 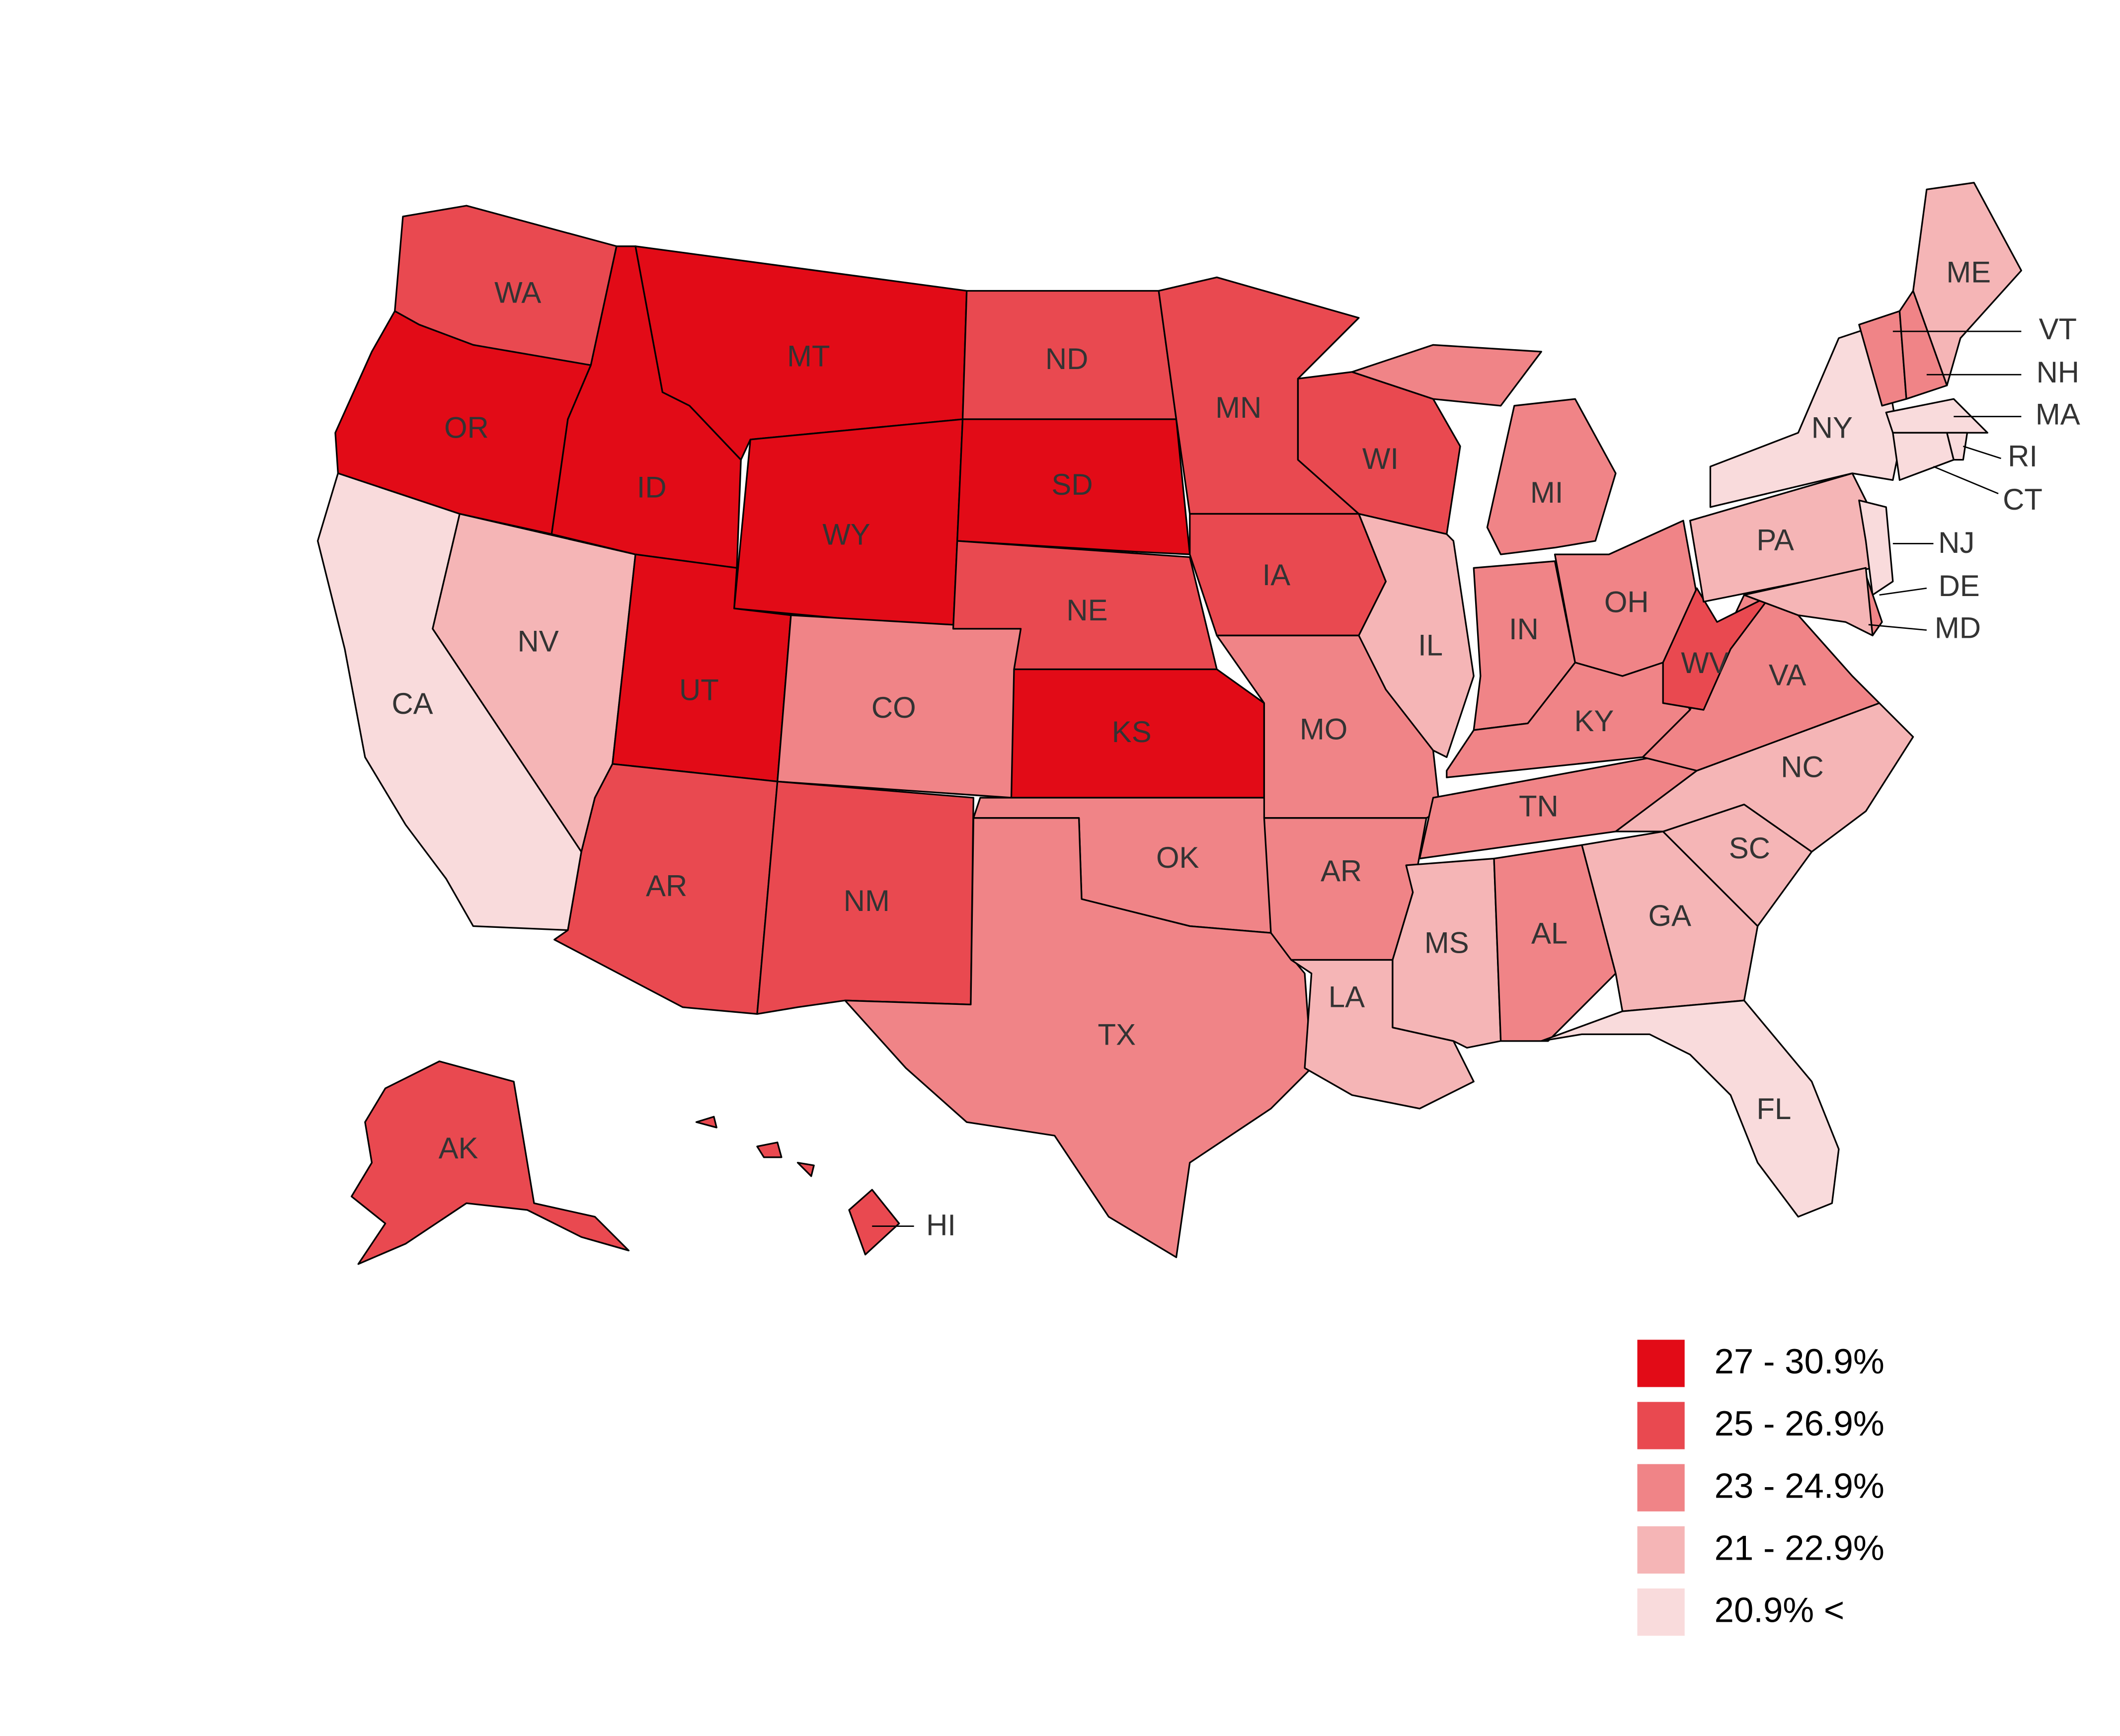 I want to click on legend-label: 21 - 22.9%, so click(x=1799, y=1548).